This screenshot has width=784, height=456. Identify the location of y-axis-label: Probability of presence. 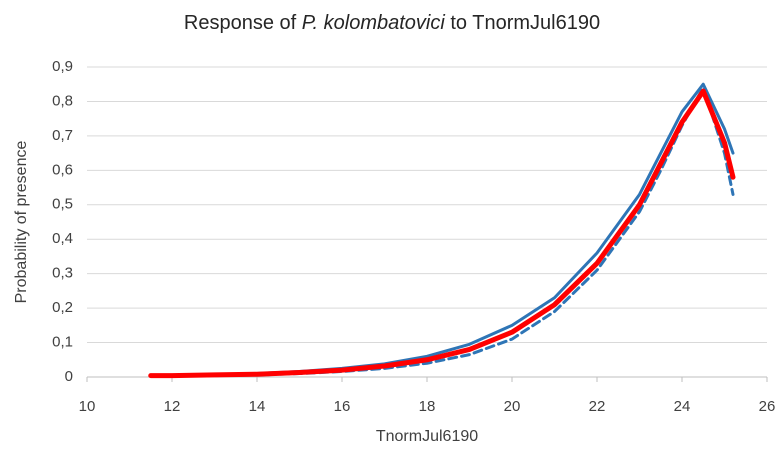
(21, 222).